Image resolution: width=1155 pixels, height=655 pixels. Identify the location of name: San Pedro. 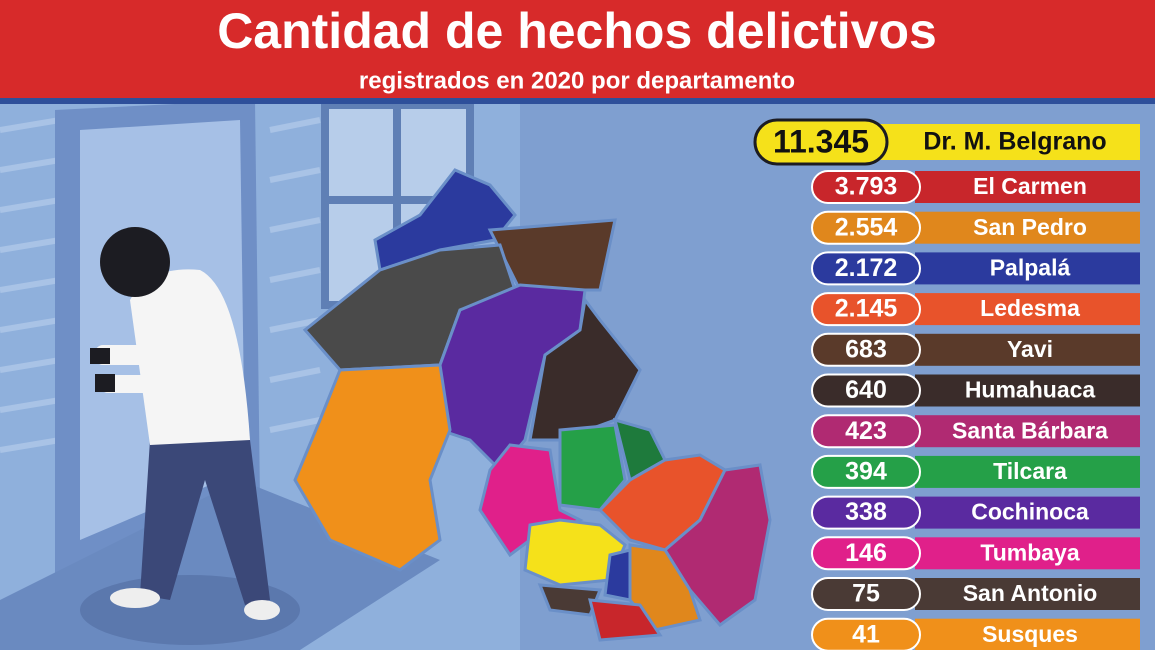
(1030, 227).